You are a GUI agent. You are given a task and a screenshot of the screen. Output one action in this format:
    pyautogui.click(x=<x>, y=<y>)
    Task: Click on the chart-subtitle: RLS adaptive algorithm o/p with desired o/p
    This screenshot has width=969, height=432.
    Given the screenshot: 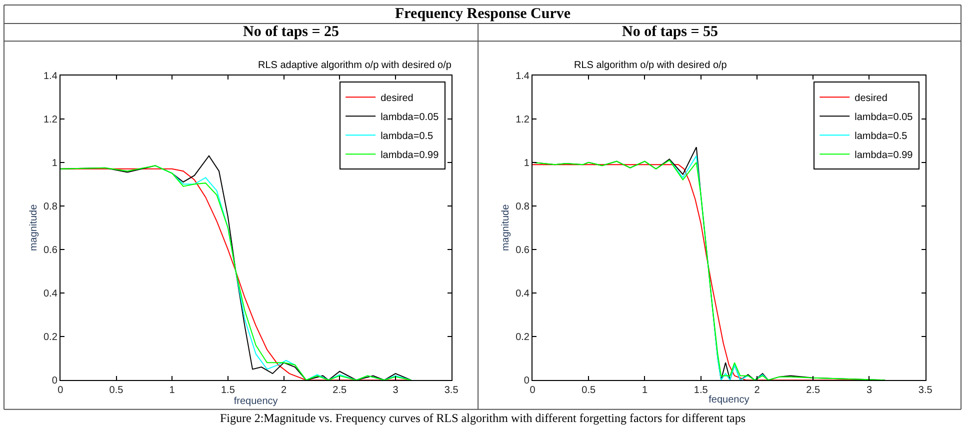 What is the action you would take?
    pyautogui.click(x=355, y=65)
    